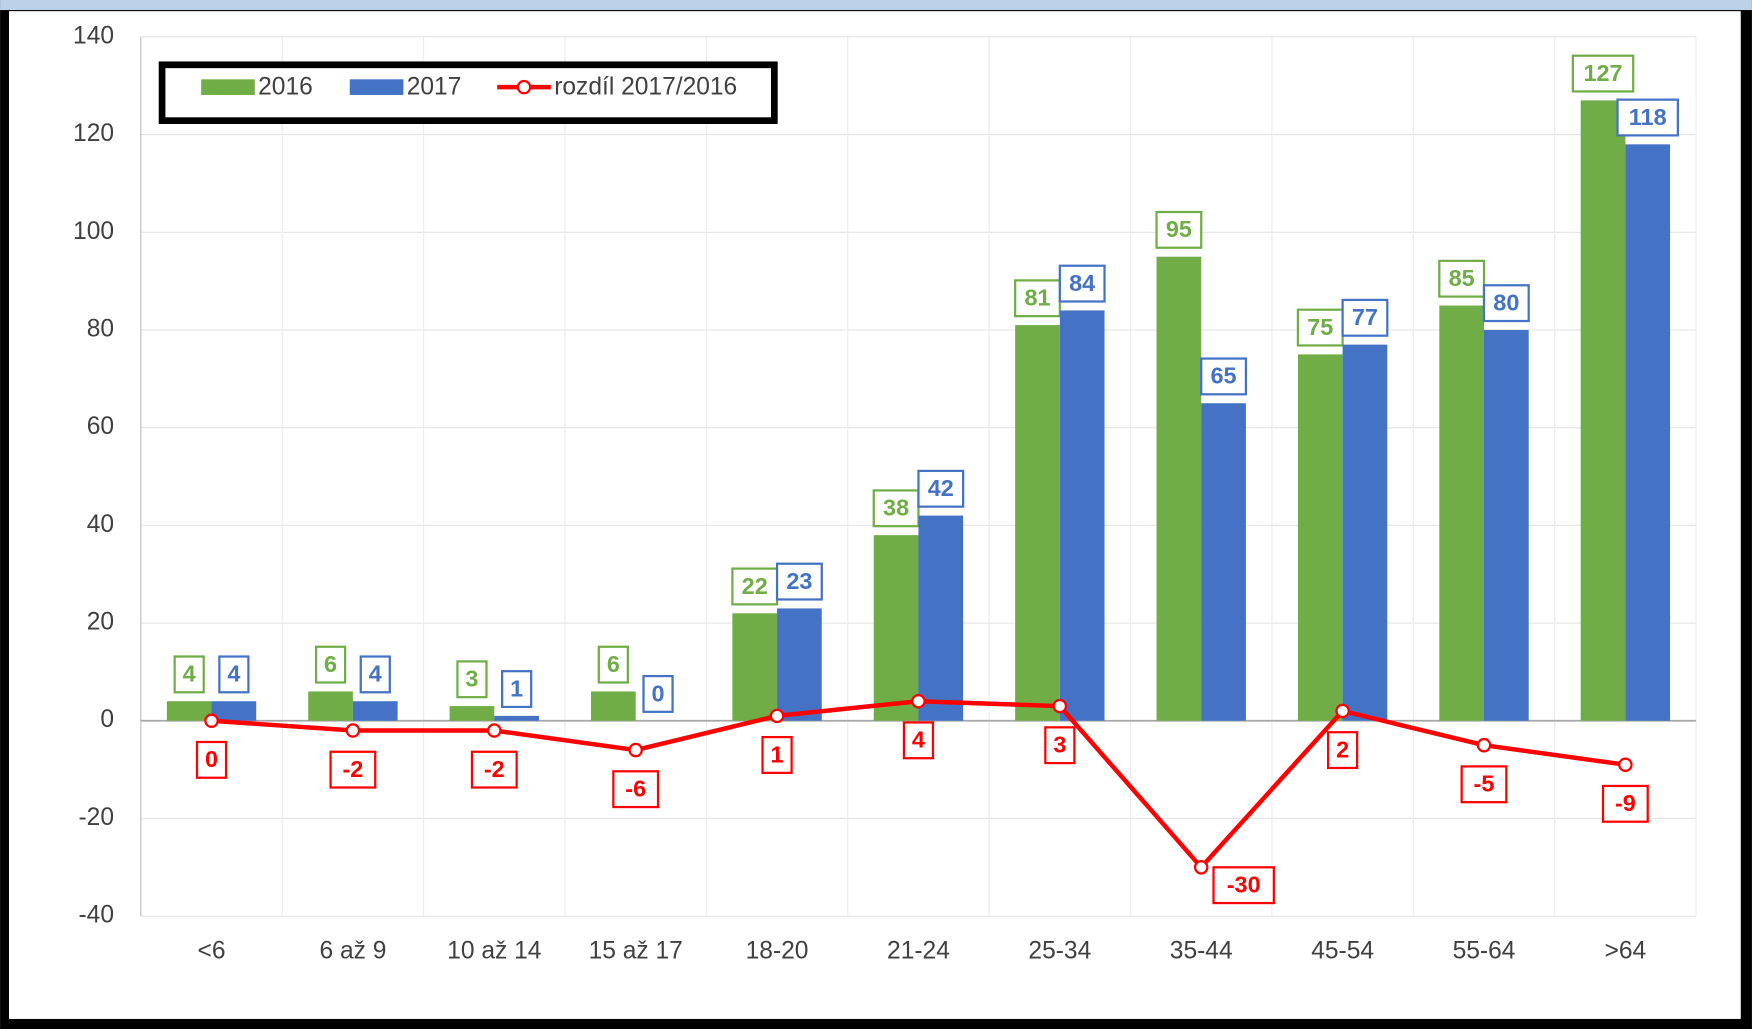  I want to click on data-label: 80, so click(1506, 302).